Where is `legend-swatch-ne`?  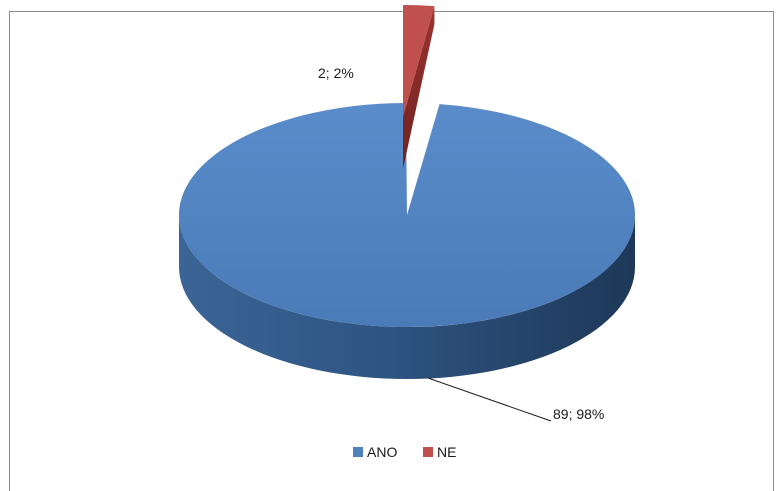
legend-swatch-ne is located at coordinates (428, 452).